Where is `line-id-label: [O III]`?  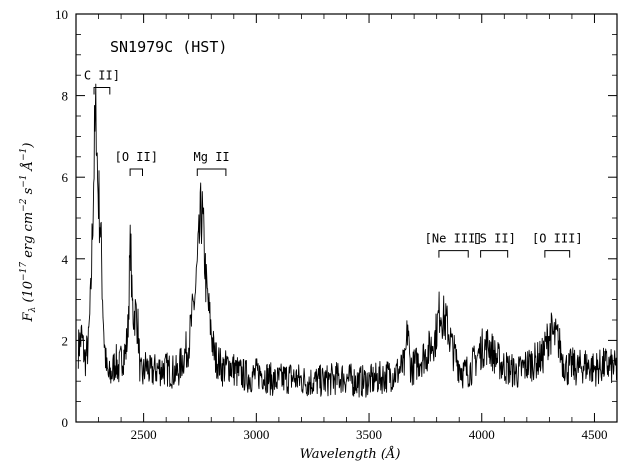
line-id-label: [O III] is located at coordinates (557, 239).